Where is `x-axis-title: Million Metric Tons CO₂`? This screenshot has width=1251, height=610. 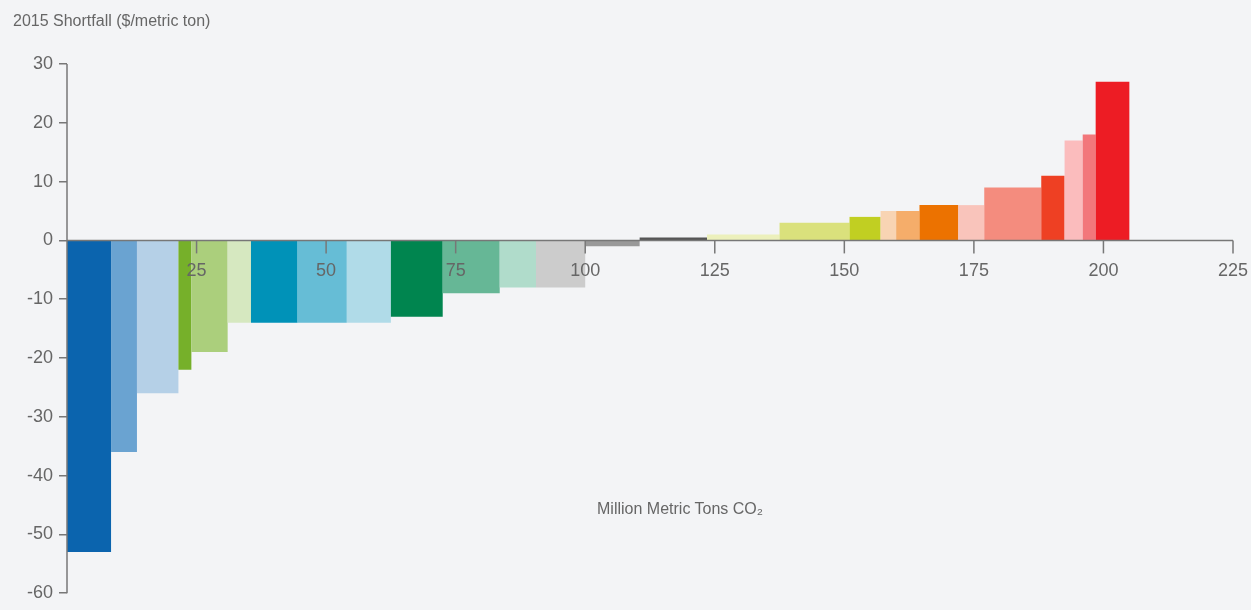 x-axis-title: Million Metric Tons CO₂ is located at coordinates (680, 508).